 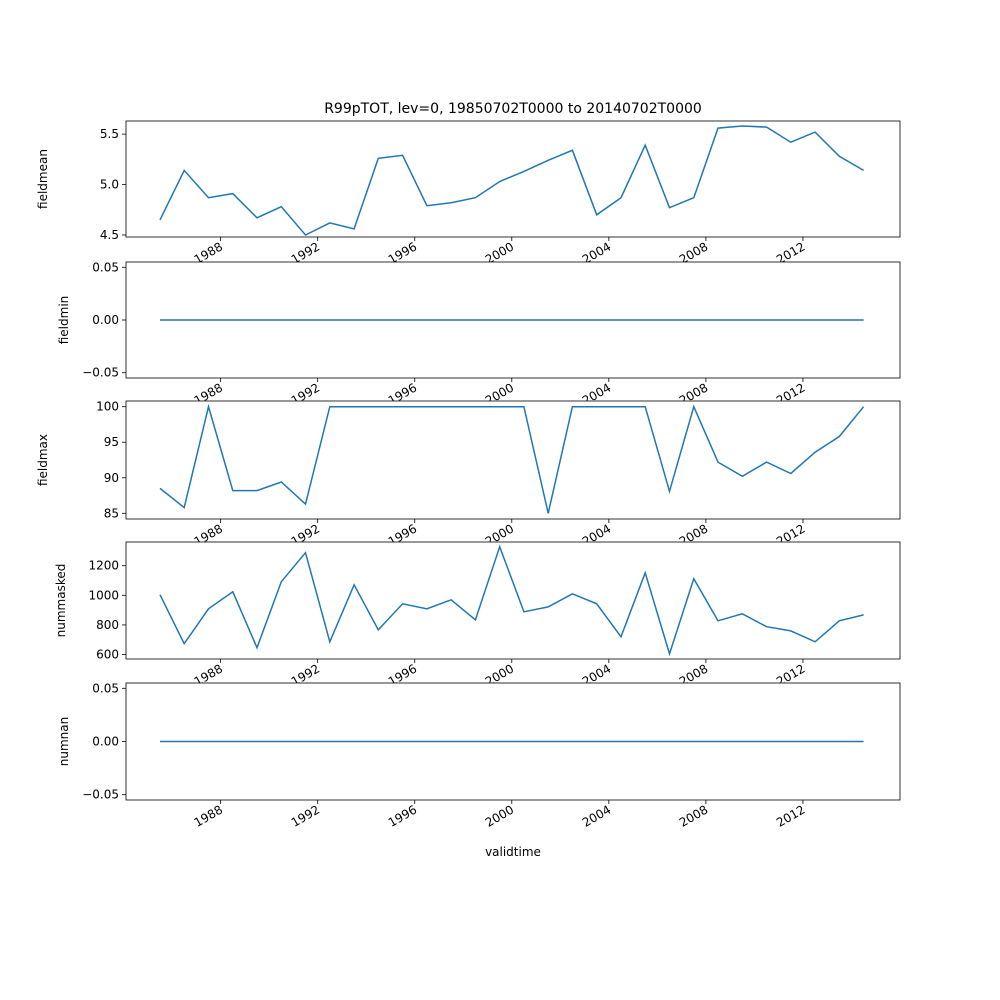 What do you see at coordinates (111, 513) in the screenshot?
I see `y-tick-label: 85` at bounding box center [111, 513].